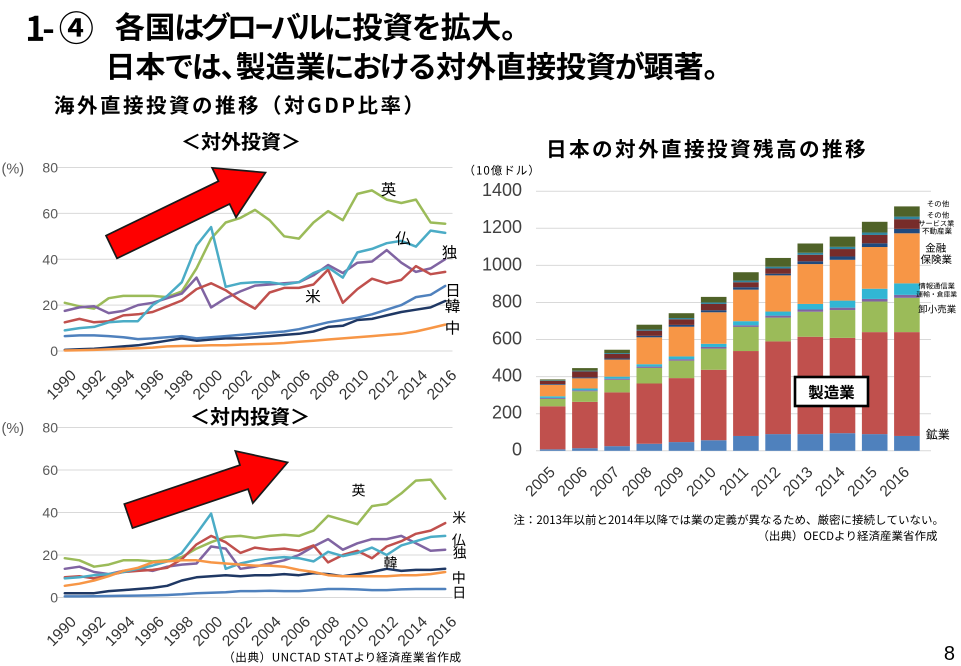 Image resolution: width=961 pixels, height=666 pixels. I want to click on svg-text: 8, so click(949, 654).